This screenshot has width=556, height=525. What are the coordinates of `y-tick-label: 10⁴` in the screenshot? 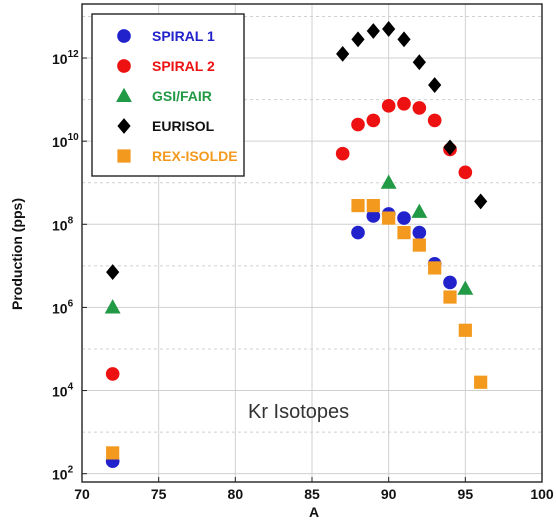 It's located at (63, 391).